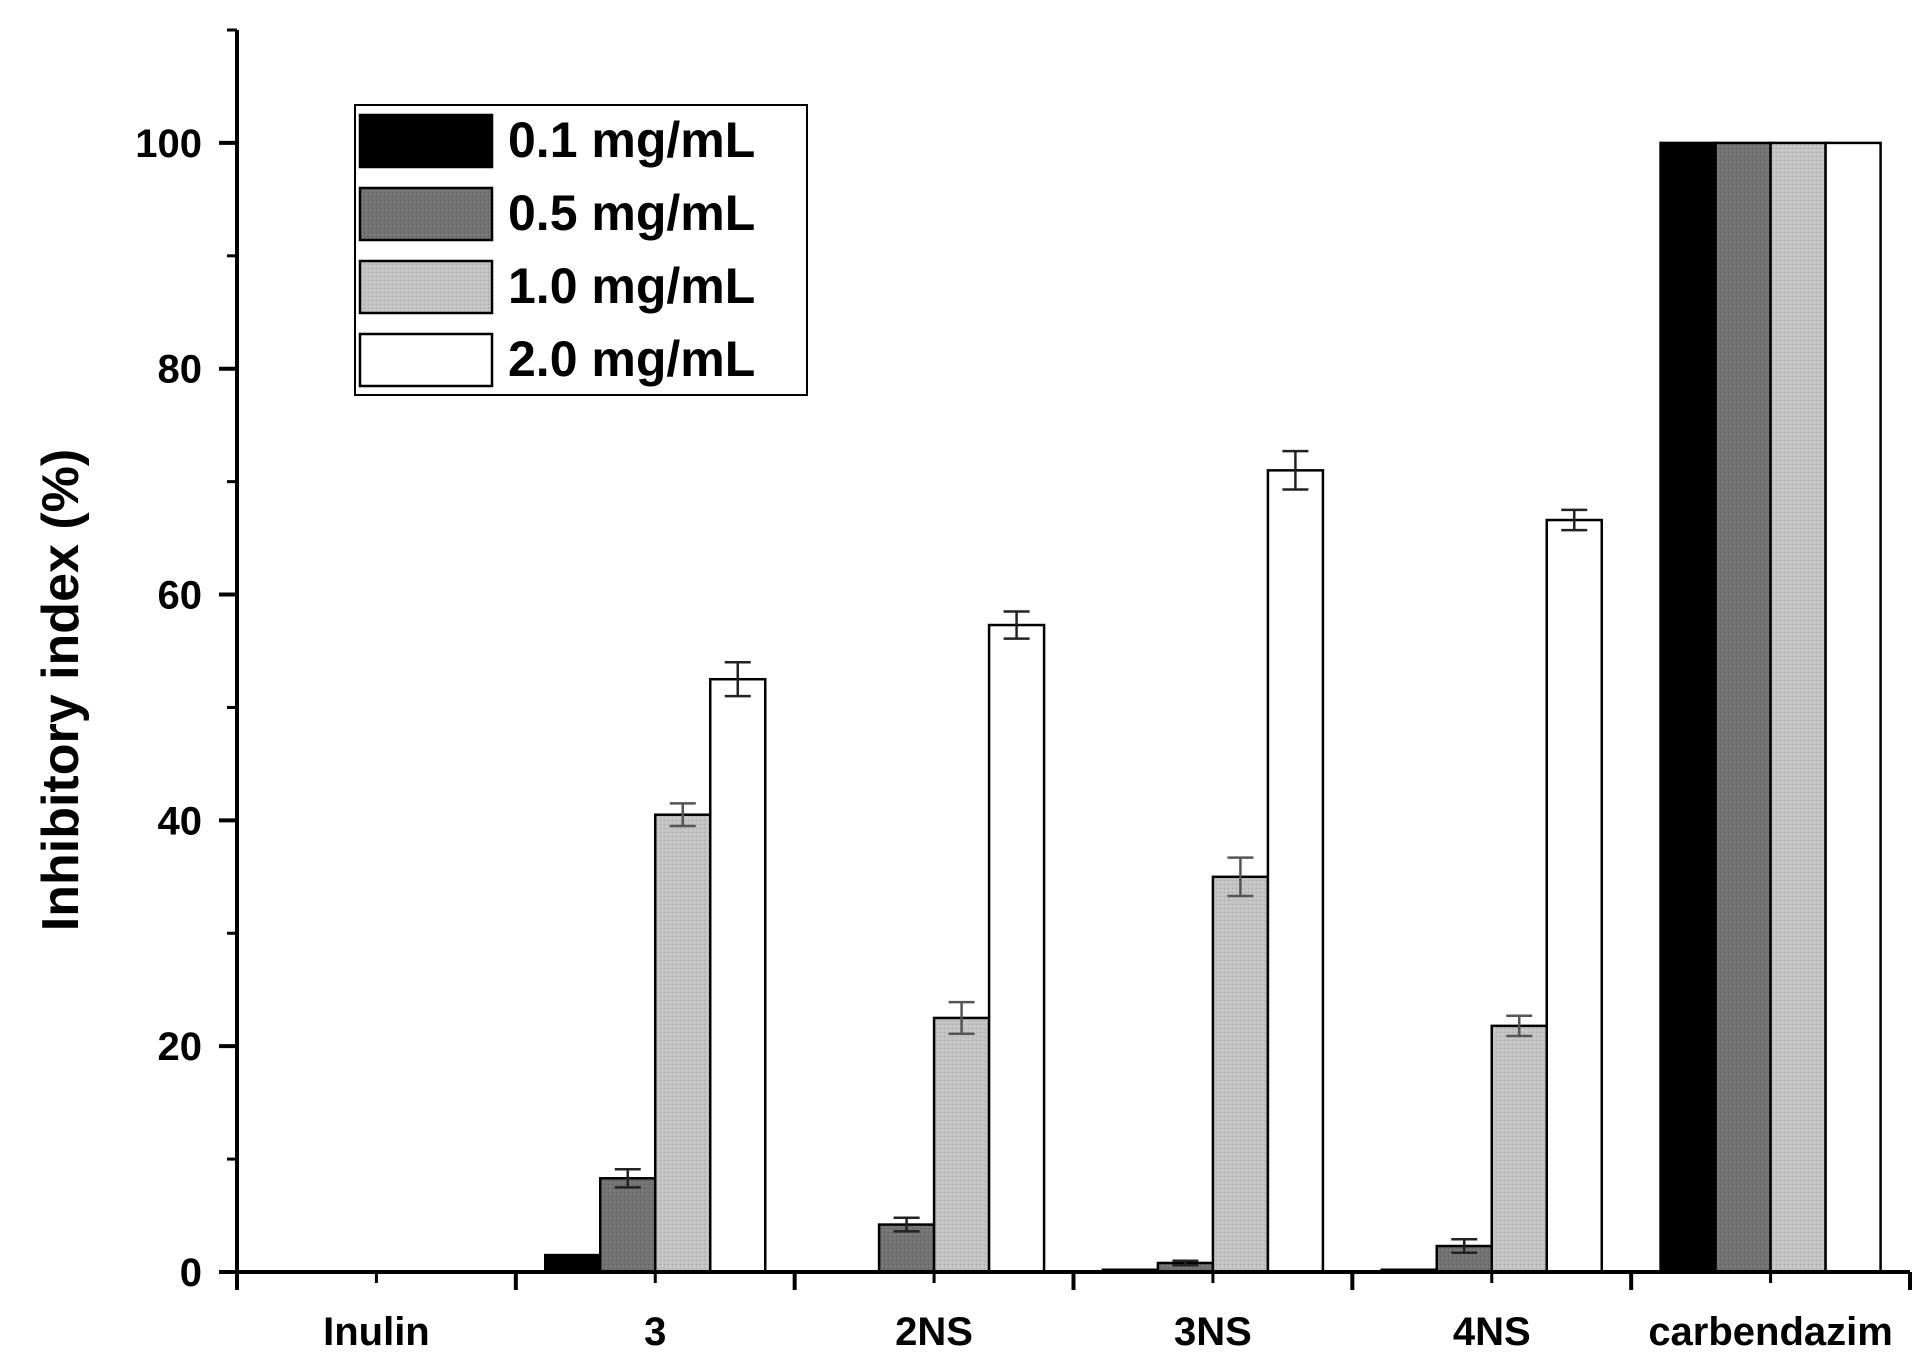  What do you see at coordinates (1213, 1332) in the screenshot?
I see `x-tick-label-3ns: 3NS` at bounding box center [1213, 1332].